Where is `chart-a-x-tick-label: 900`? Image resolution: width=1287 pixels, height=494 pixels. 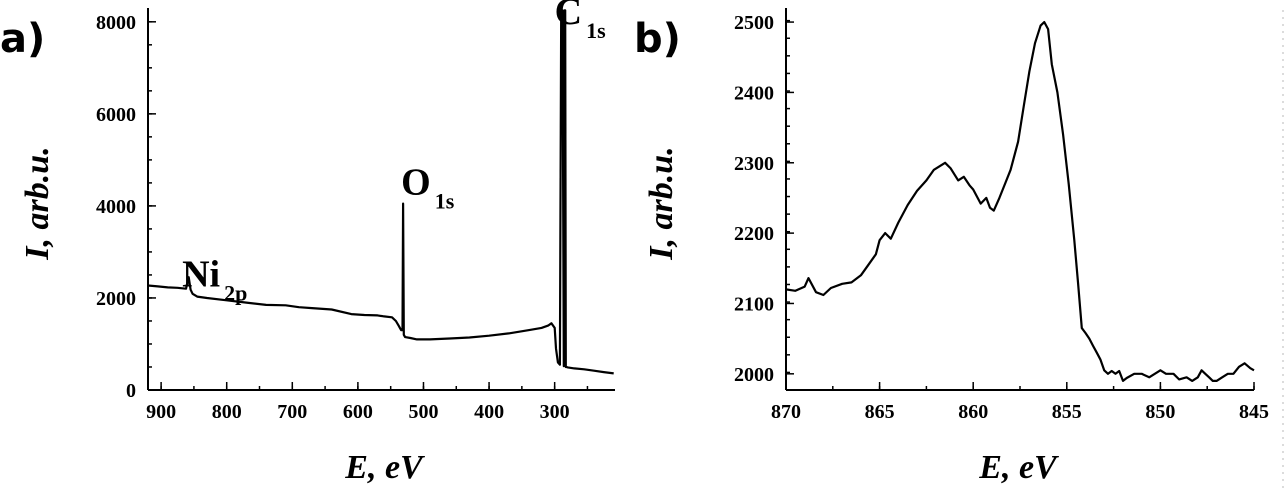 chart-a-x-tick-label: 900 is located at coordinates (161, 412).